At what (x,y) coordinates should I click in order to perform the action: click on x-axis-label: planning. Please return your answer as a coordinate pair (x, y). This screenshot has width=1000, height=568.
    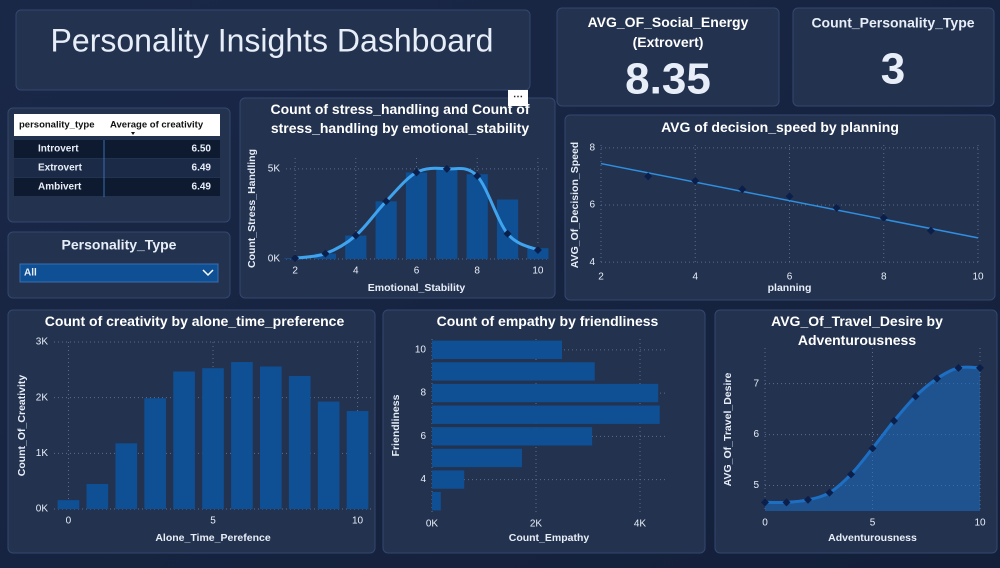
    Looking at the image, I should click on (790, 288).